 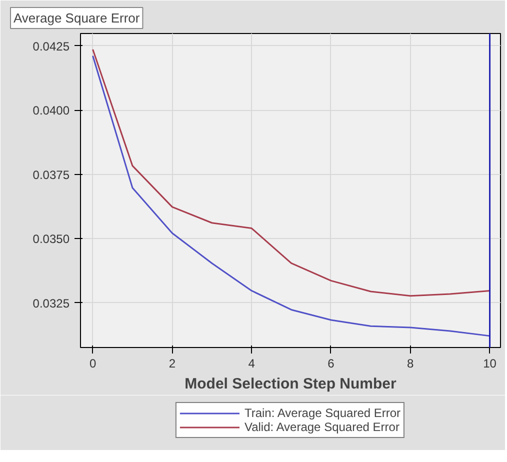 I want to click on y-tick-label: 0.0400, so click(x=51, y=111).